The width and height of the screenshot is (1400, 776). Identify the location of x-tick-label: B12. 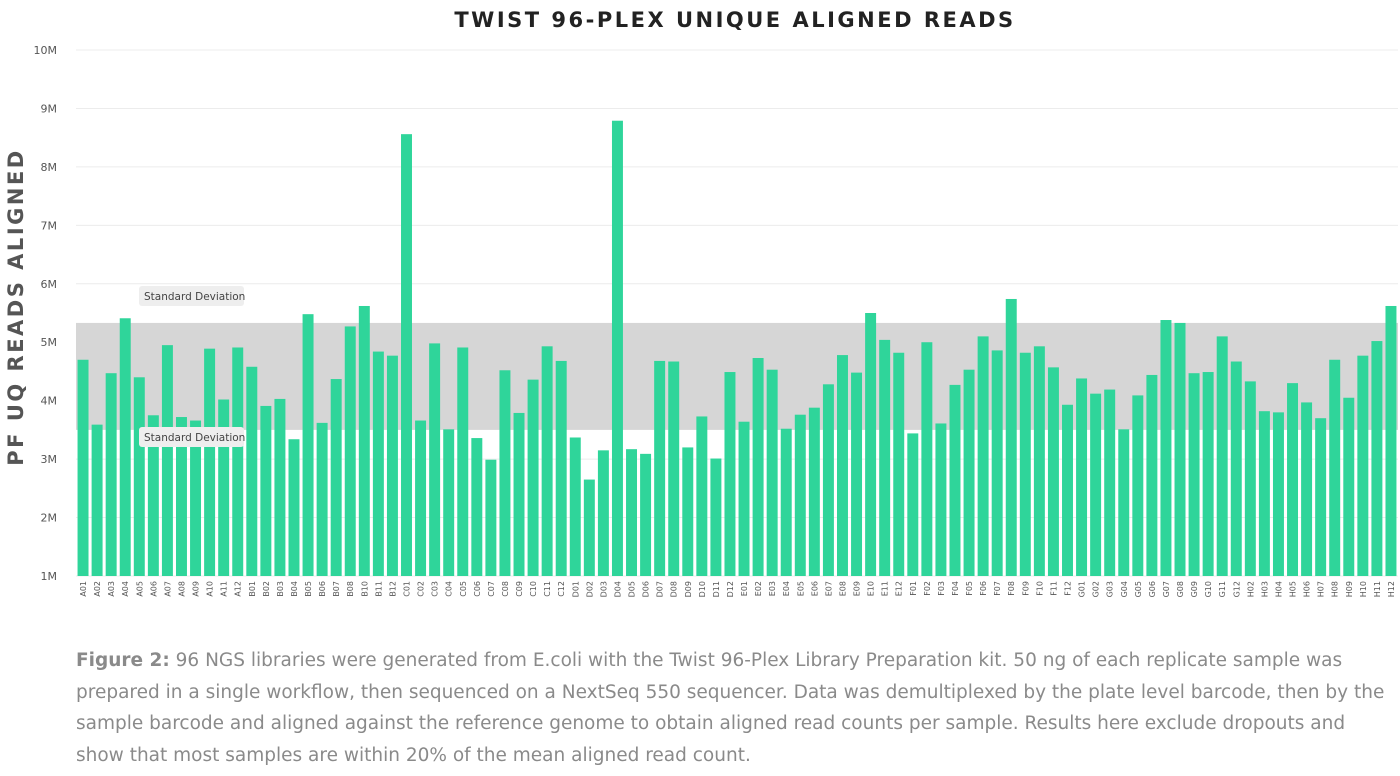
(392, 589).